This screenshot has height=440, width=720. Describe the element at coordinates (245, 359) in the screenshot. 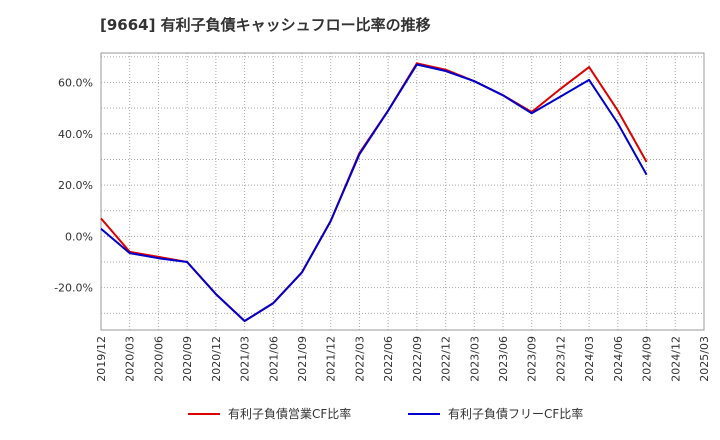

I see `x-tick-label: 2021/03` at that location.